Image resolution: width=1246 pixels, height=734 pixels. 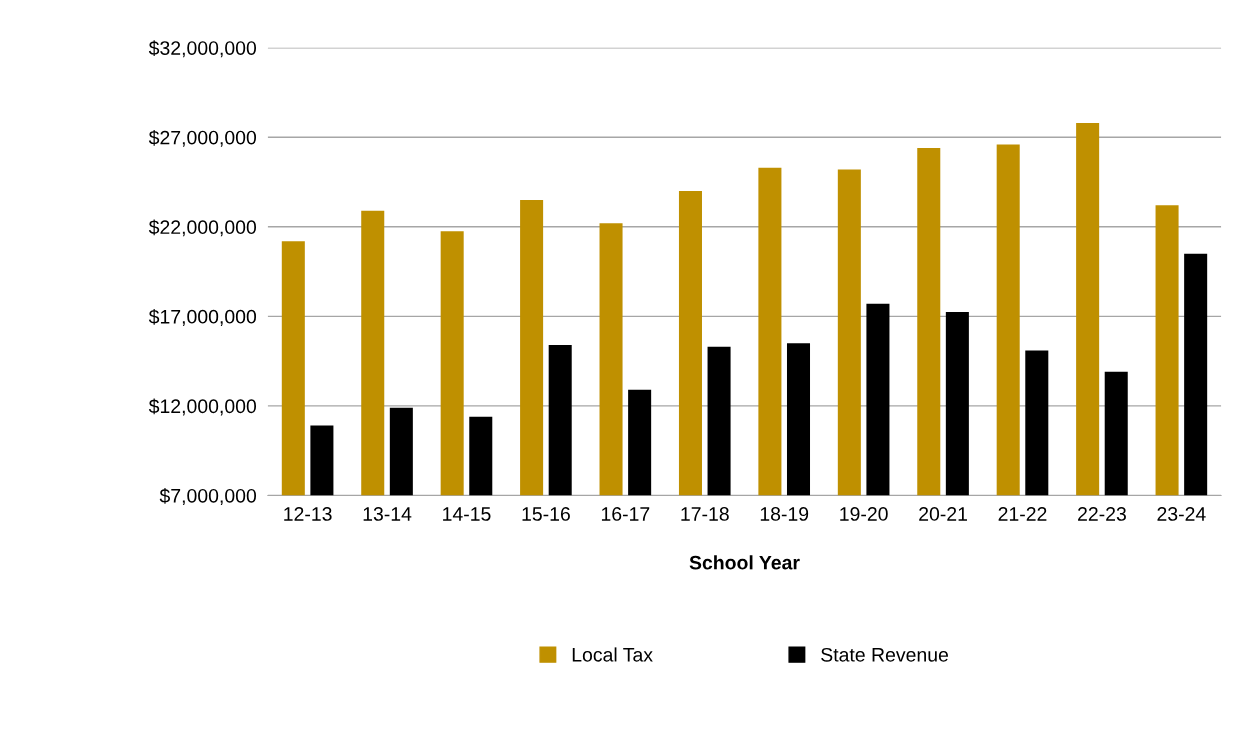 What do you see at coordinates (208, 496) in the screenshot?
I see `y-tick-label: $7,000,000` at bounding box center [208, 496].